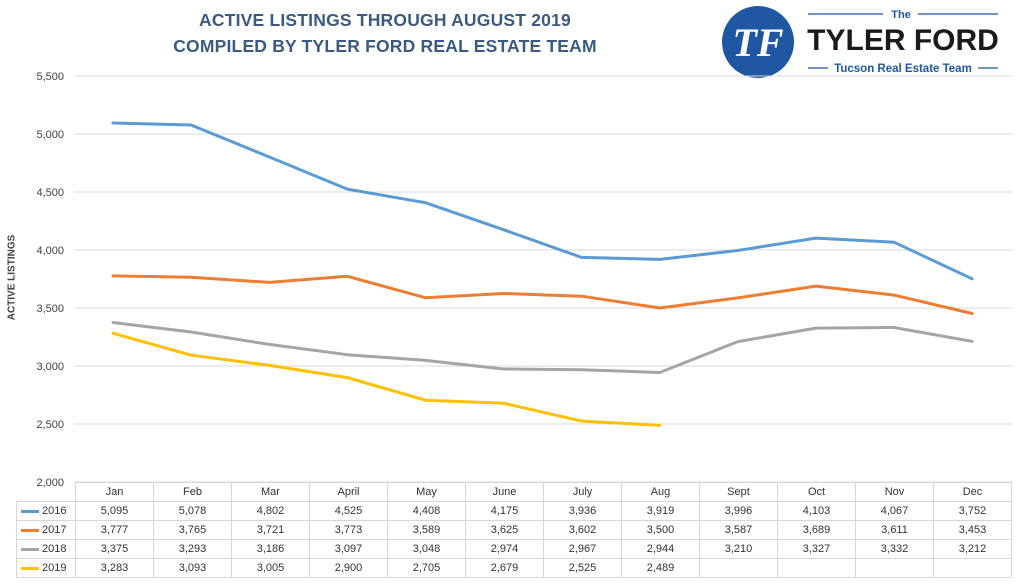  I want to click on data-label: 2,967, so click(582, 549).